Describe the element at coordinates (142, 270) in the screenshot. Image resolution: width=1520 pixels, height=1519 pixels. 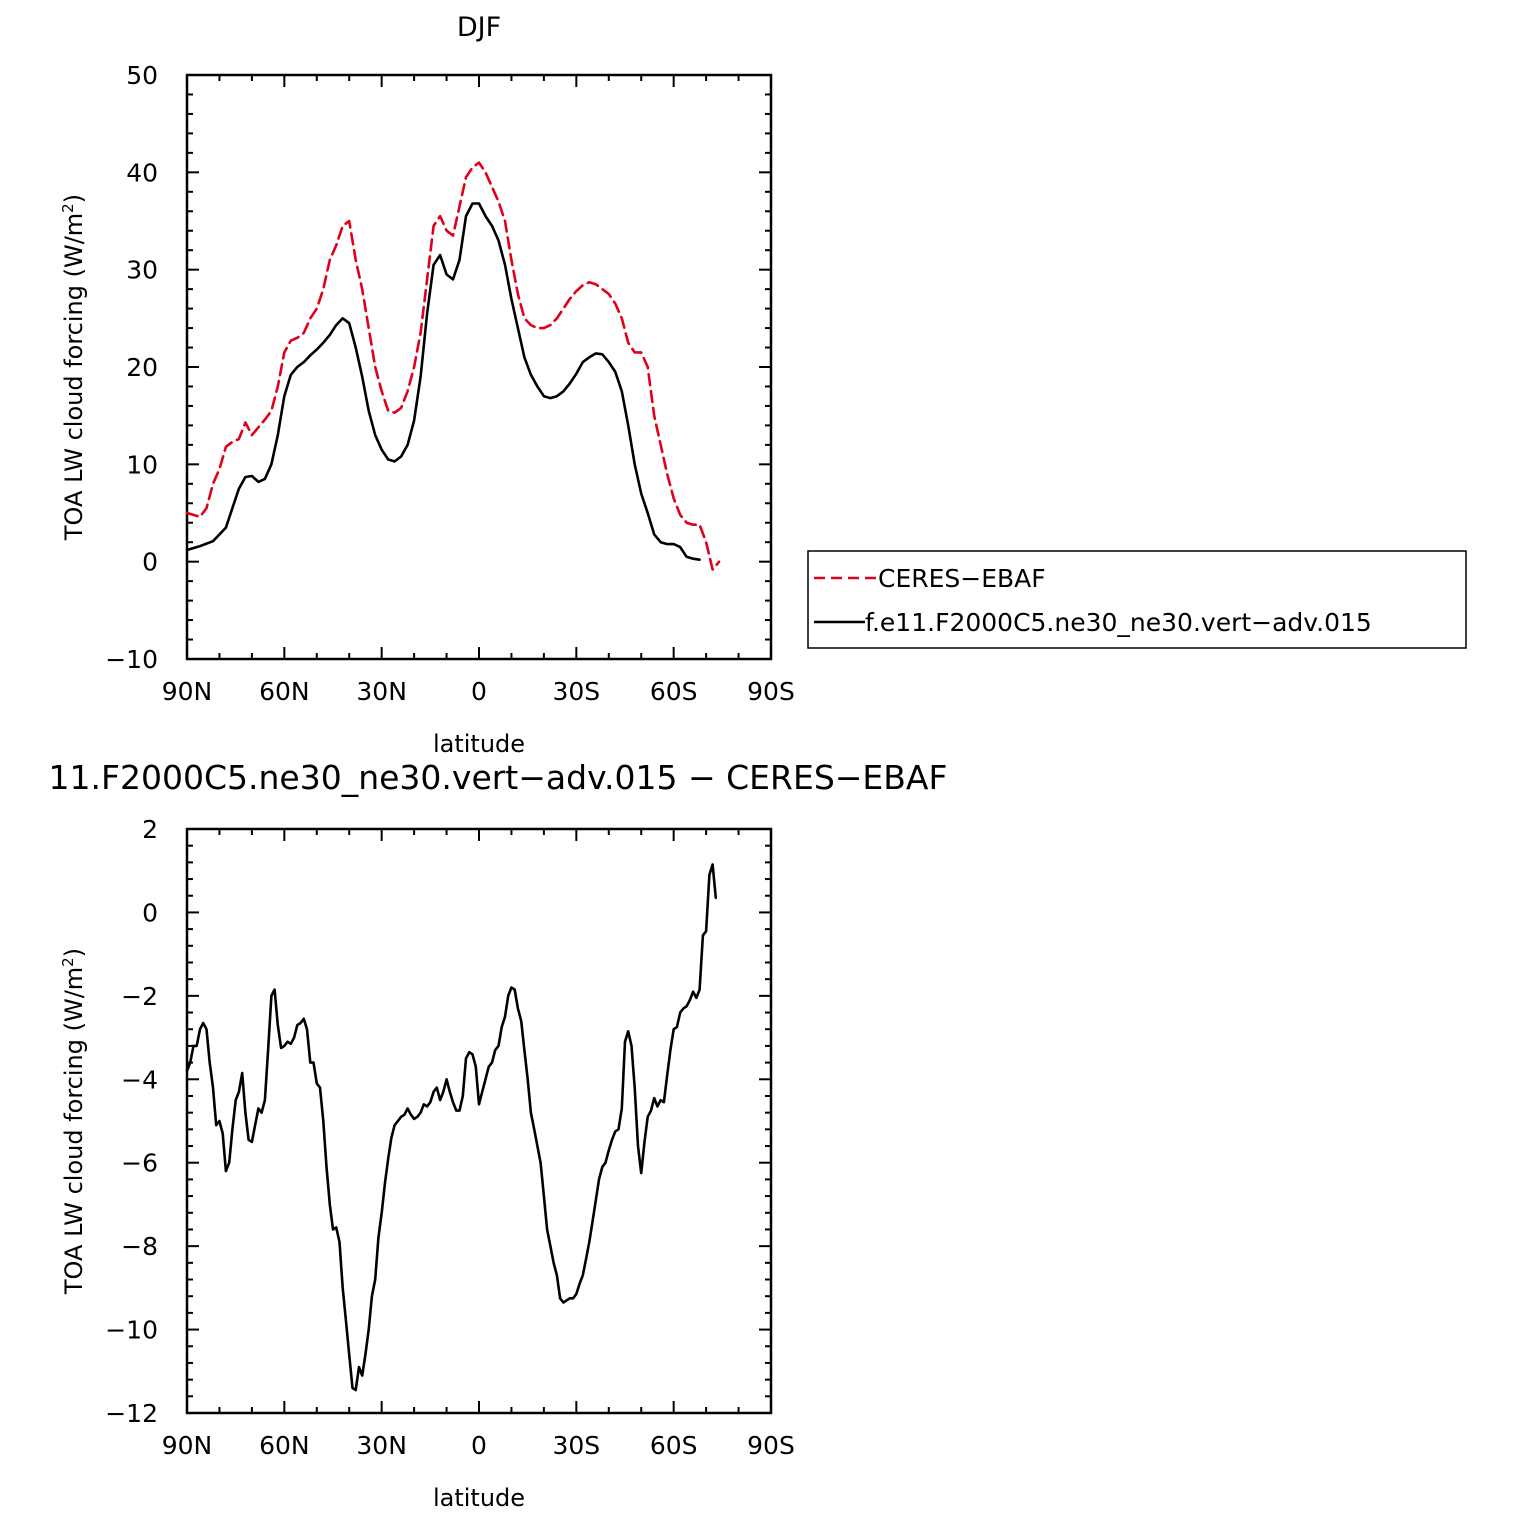
I see `top-chart-y-tick-label: 30` at that location.